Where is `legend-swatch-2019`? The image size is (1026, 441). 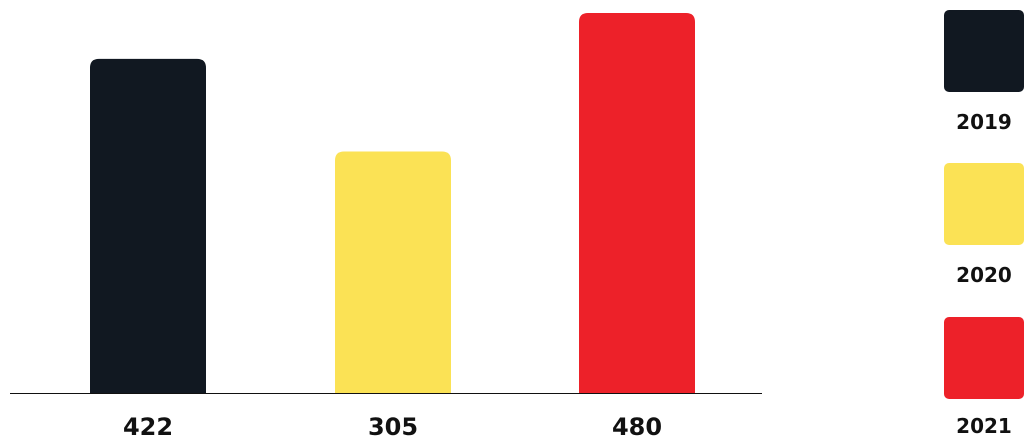
legend-swatch-2019 is located at coordinates (984, 51).